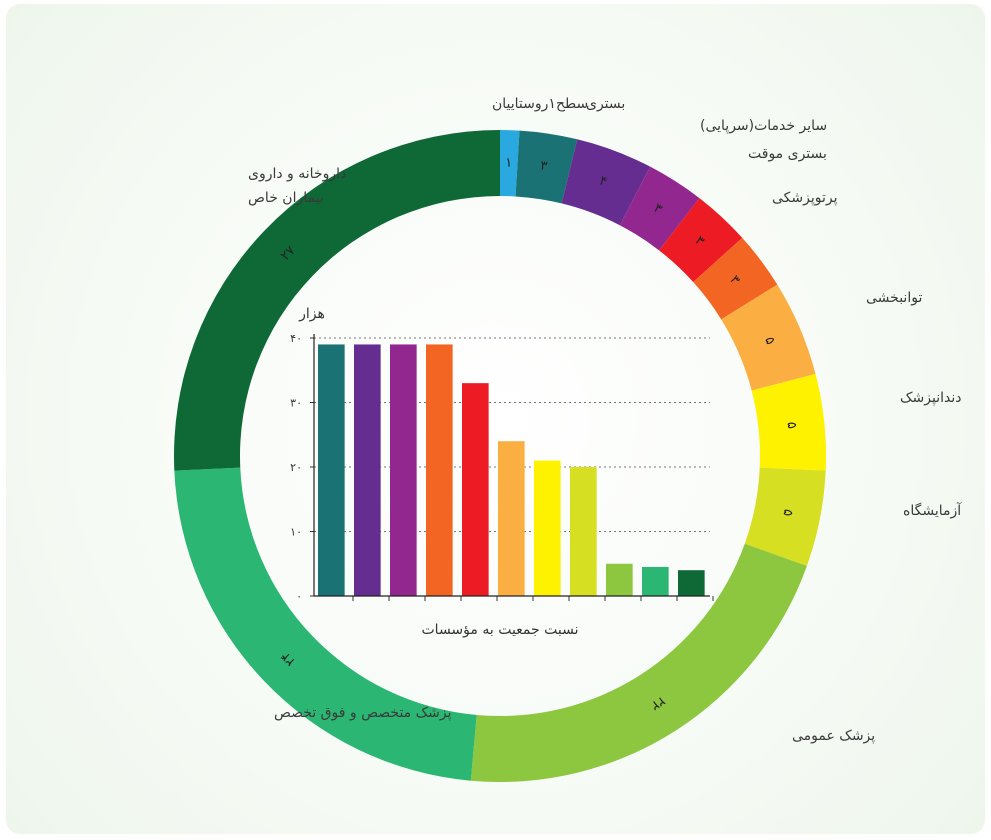 The height and width of the screenshot is (840, 991). What do you see at coordinates (297, 174) in the screenshot?
I see `category-label-line: داروخانه و داروی` at bounding box center [297, 174].